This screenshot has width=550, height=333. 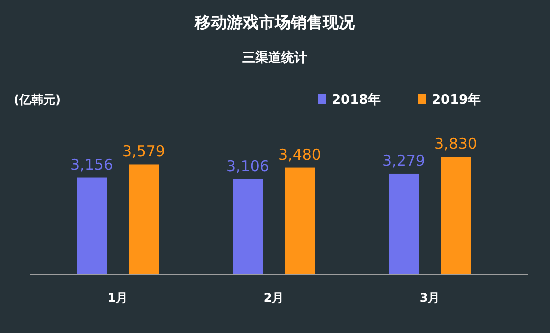 What do you see at coordinates (275, 22) in the screenshot?
I see `chart-title: 移动游戏市场销售现况` at bounding box center [275, 22].